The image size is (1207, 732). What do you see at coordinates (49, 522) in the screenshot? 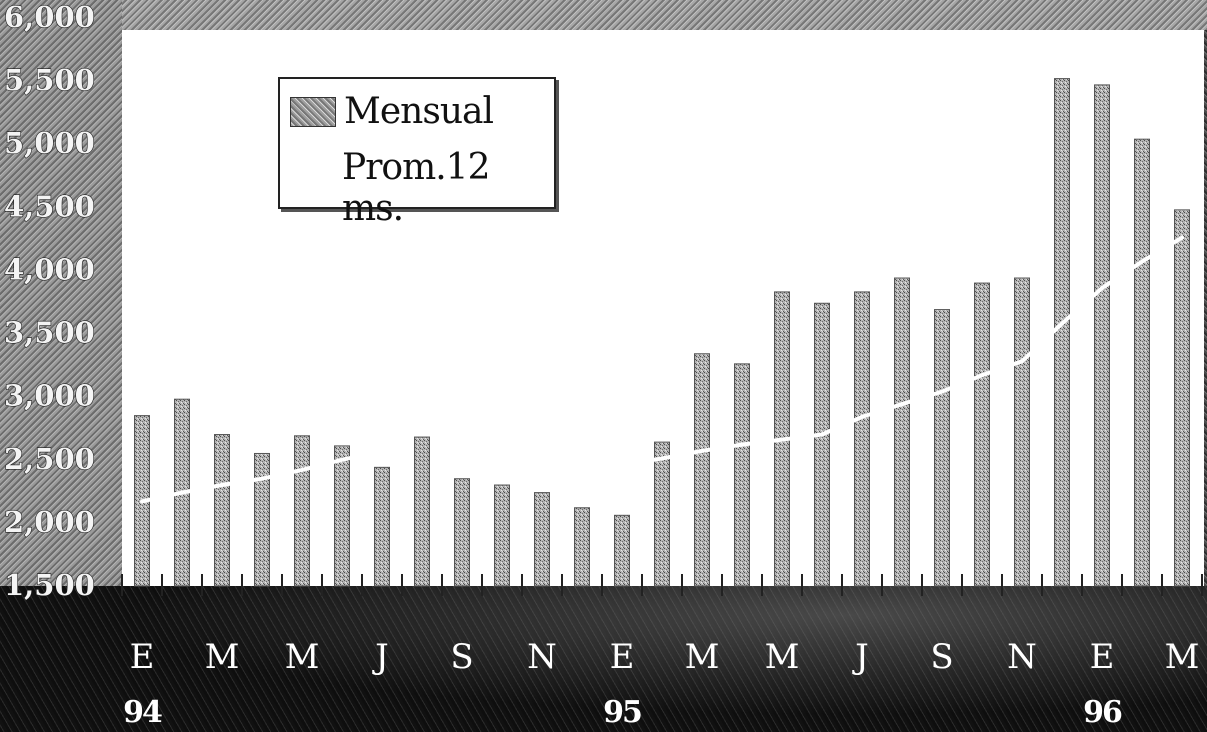
I see `y-tick-label: 2,000` at bounding box center [49, 522].